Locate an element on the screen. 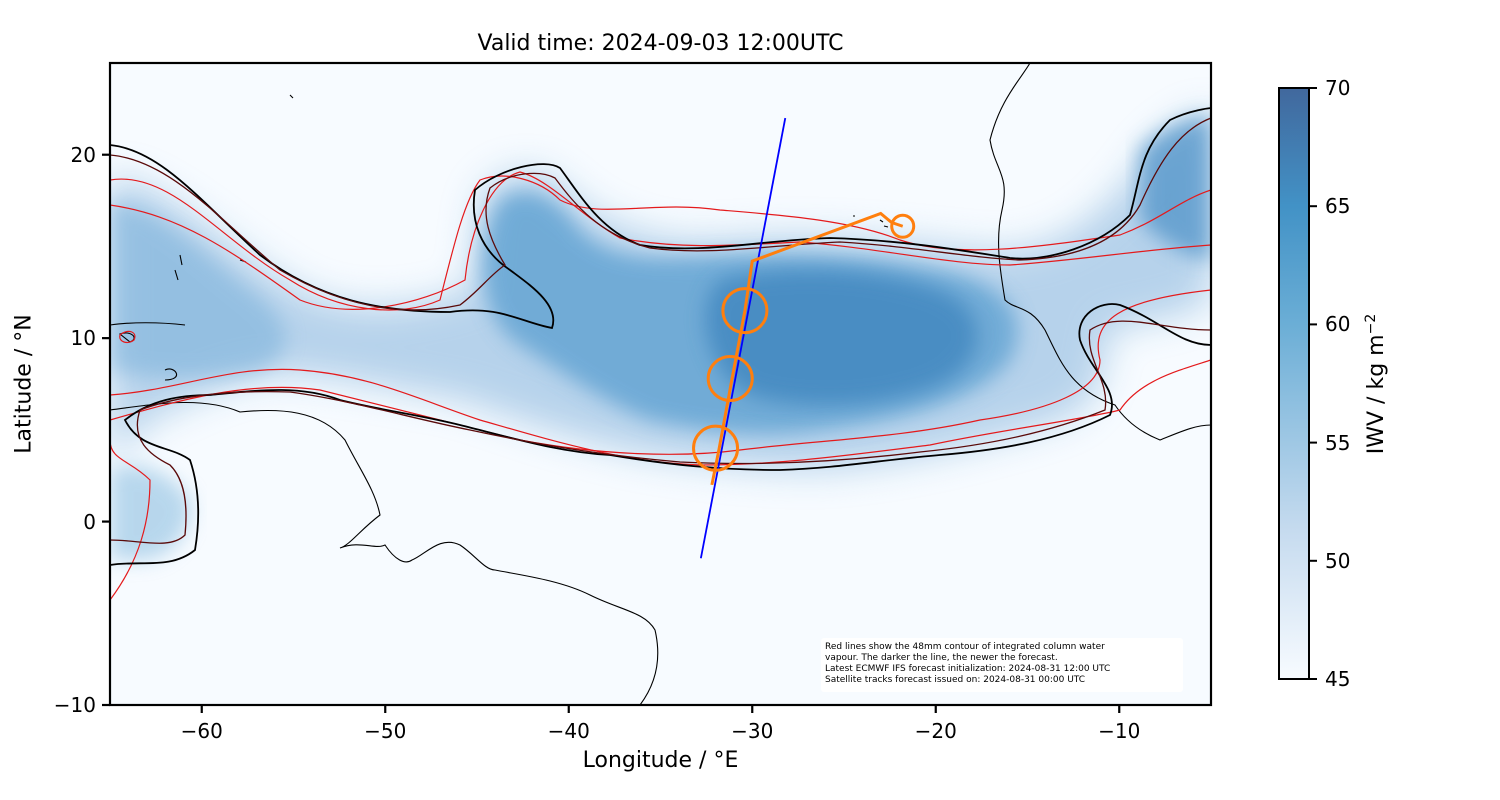 This screenshot has width=1500, height=800. colorbar-tick-label: 45 is located at coordinates (1338, 679).